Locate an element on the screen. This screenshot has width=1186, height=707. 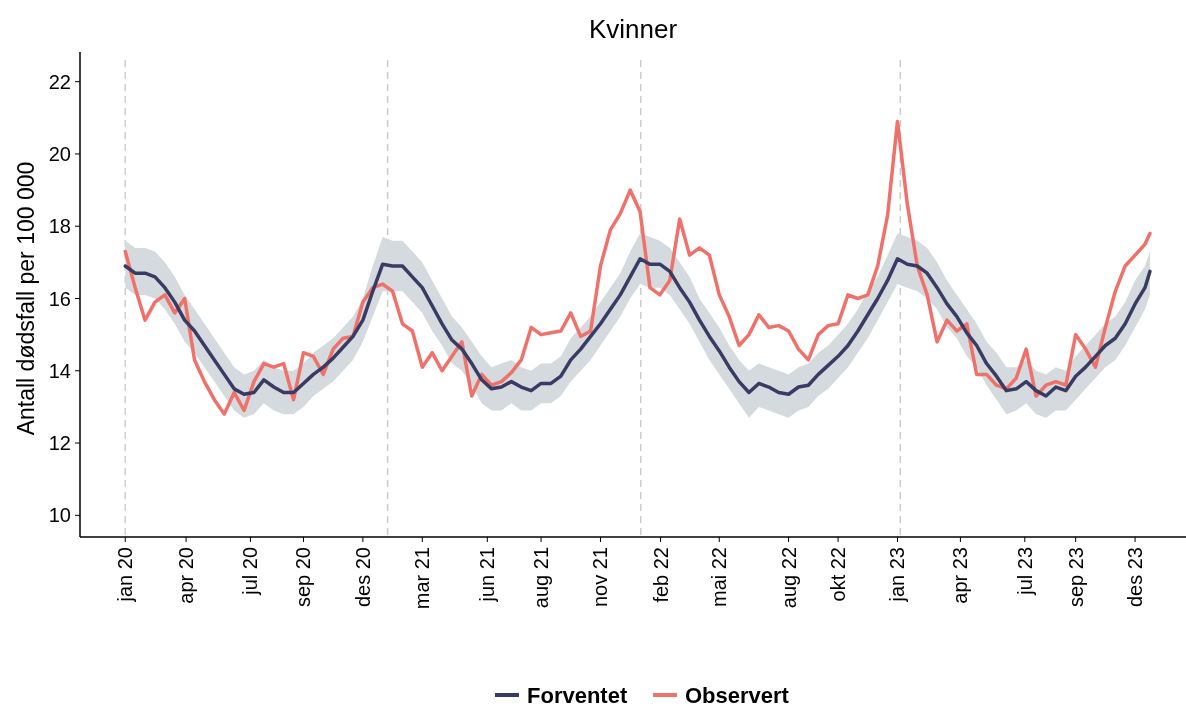
x-tick-label: nov 21 is located at coordinates (600, 577).